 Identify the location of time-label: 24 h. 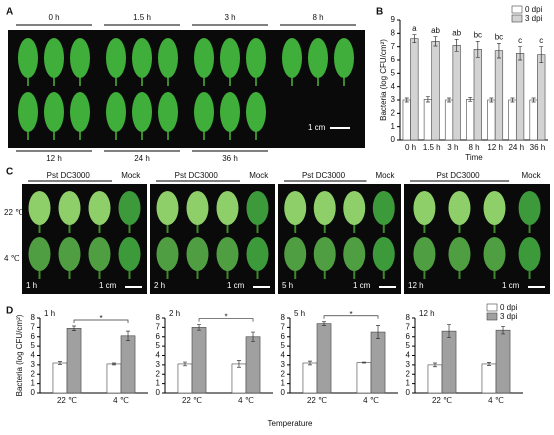
(142, 158).